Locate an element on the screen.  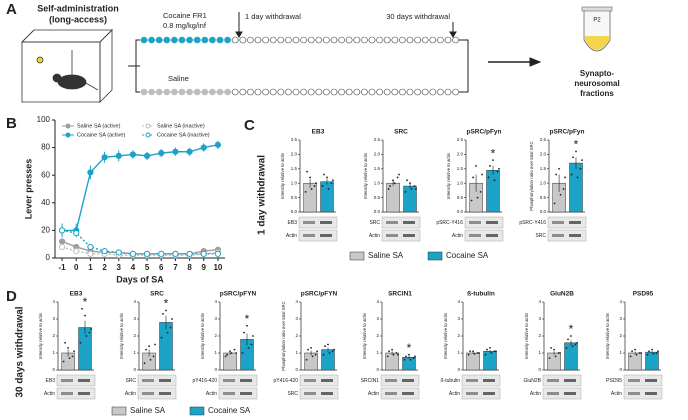
significance: * is located at coordinates (493, 153).